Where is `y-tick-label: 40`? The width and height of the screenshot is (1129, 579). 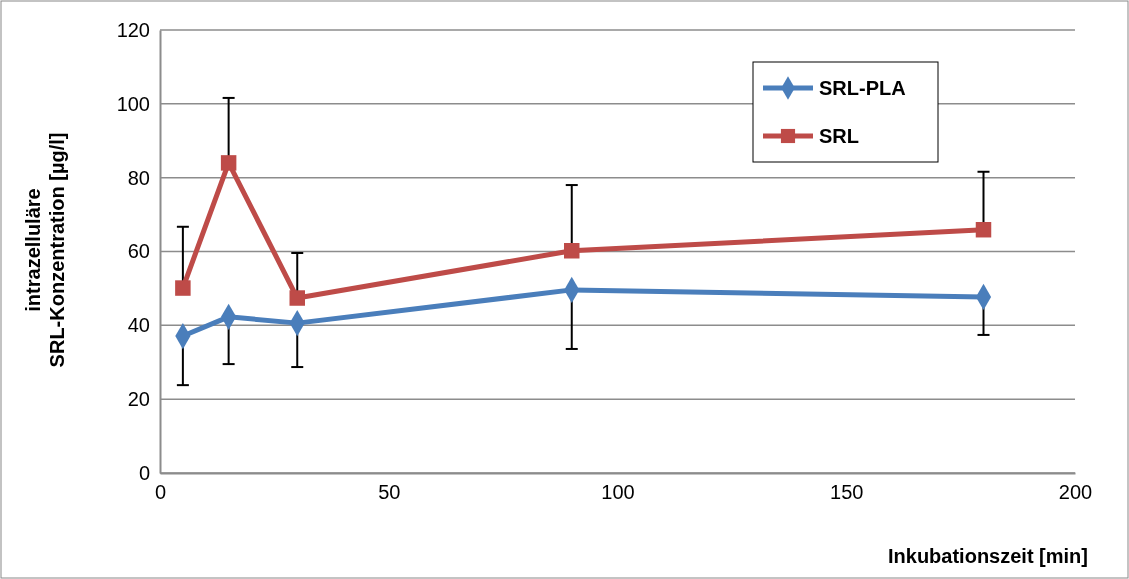
y-tick-label: 40 is located at coordinates (138, 325).